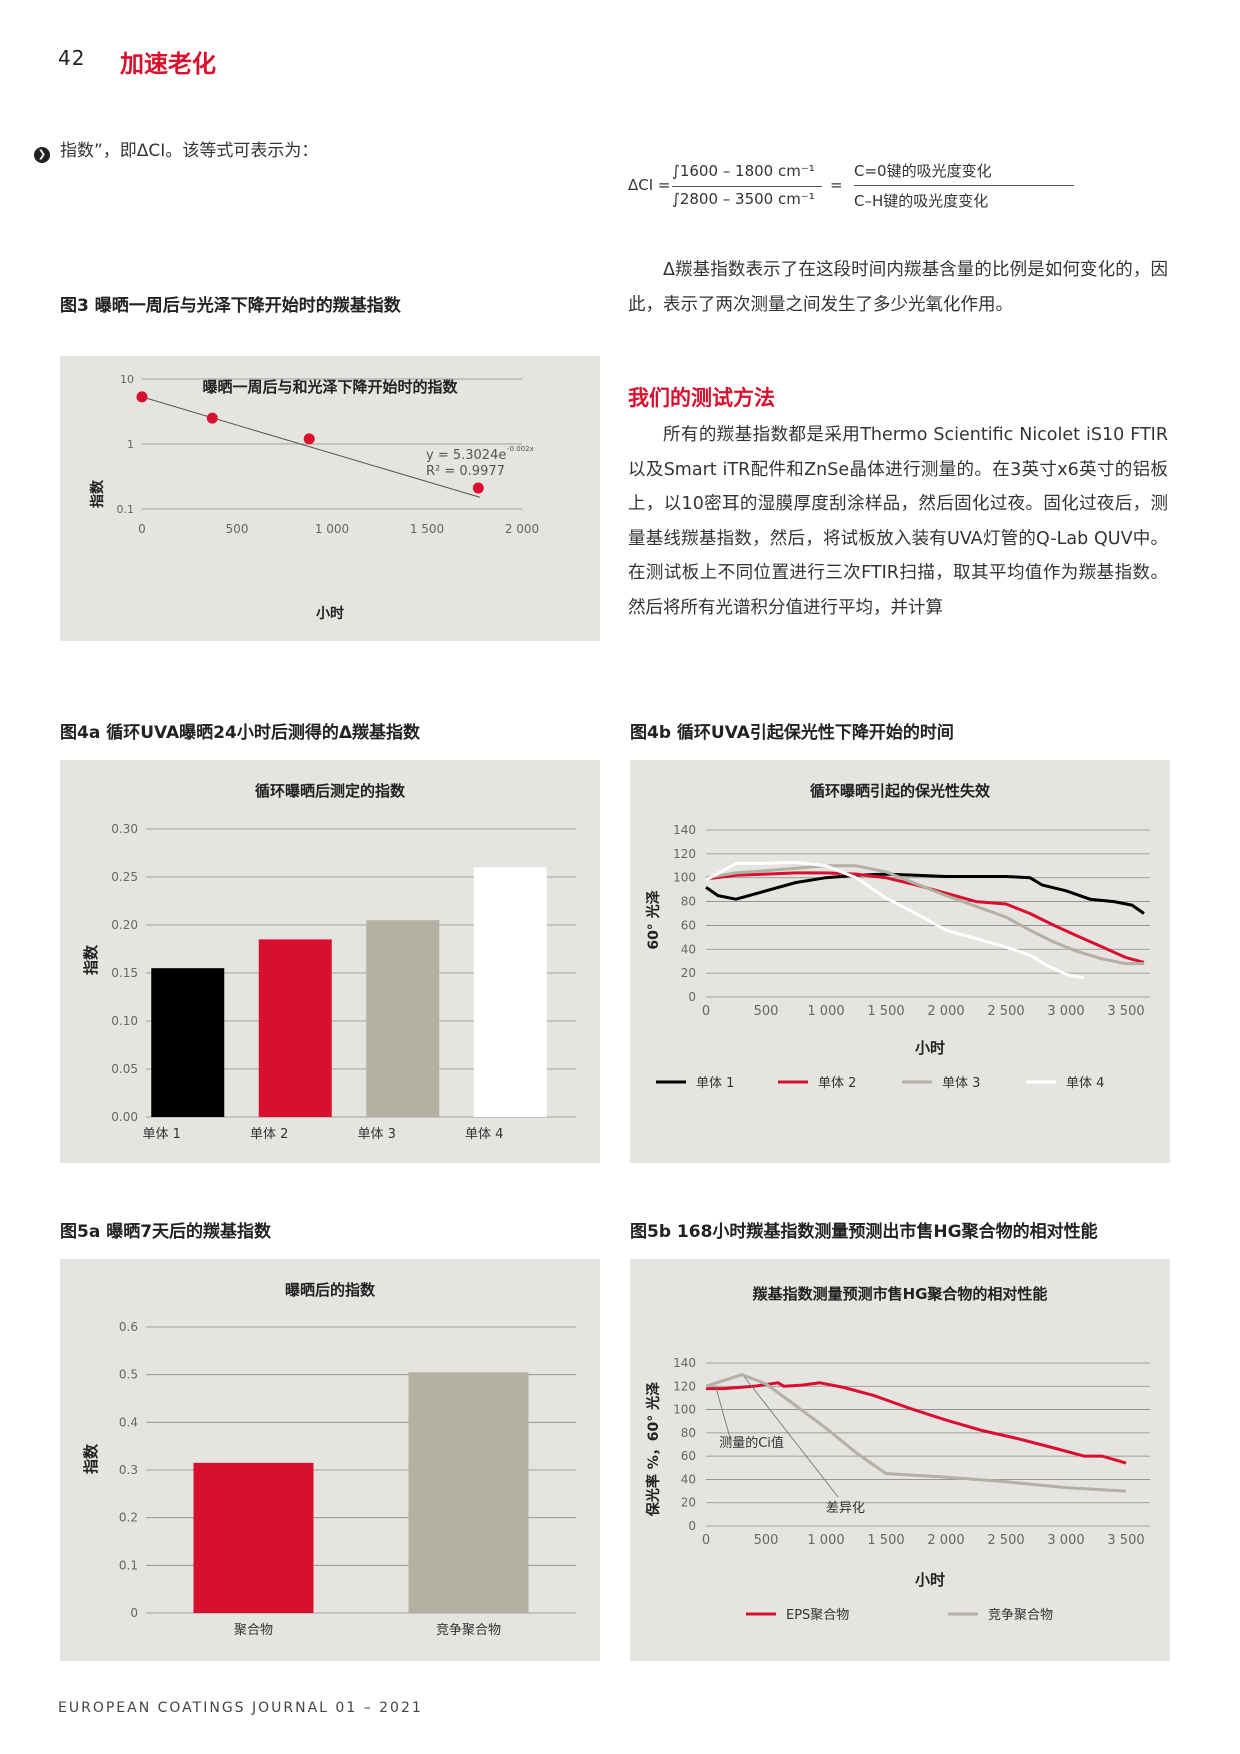 Image resolution: width=1240 pixels, height=1754 pixels. I want to click on y-tick-label: 0.00, so click(124, 1117).